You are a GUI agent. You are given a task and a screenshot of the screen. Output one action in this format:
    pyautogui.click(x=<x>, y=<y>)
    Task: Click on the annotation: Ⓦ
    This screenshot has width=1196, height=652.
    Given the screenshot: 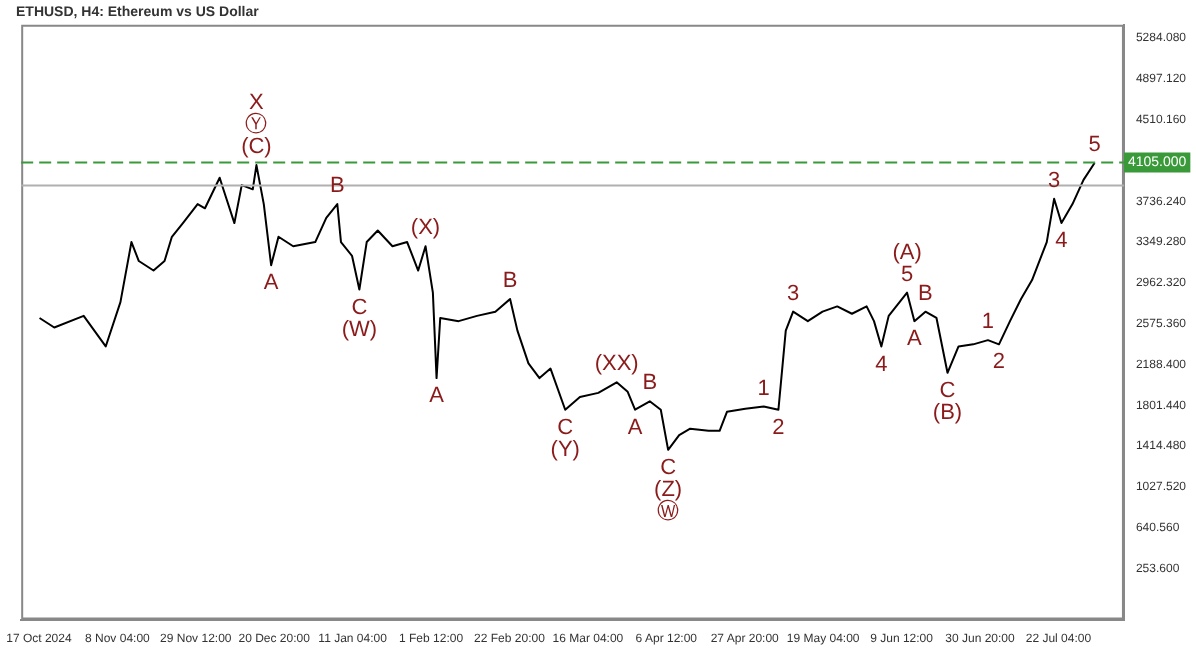 What is the action you would take?
    pyautogui.click(x=668, y=510)
    